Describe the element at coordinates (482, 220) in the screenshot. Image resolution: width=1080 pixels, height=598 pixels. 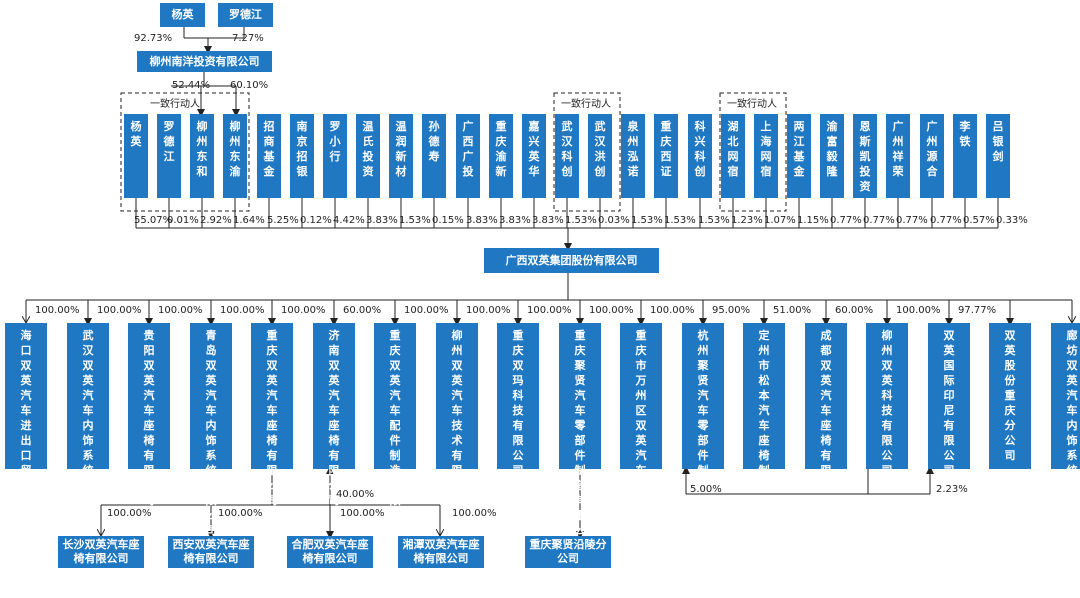
I see `shareholder-pct: 3.83%` at that location.